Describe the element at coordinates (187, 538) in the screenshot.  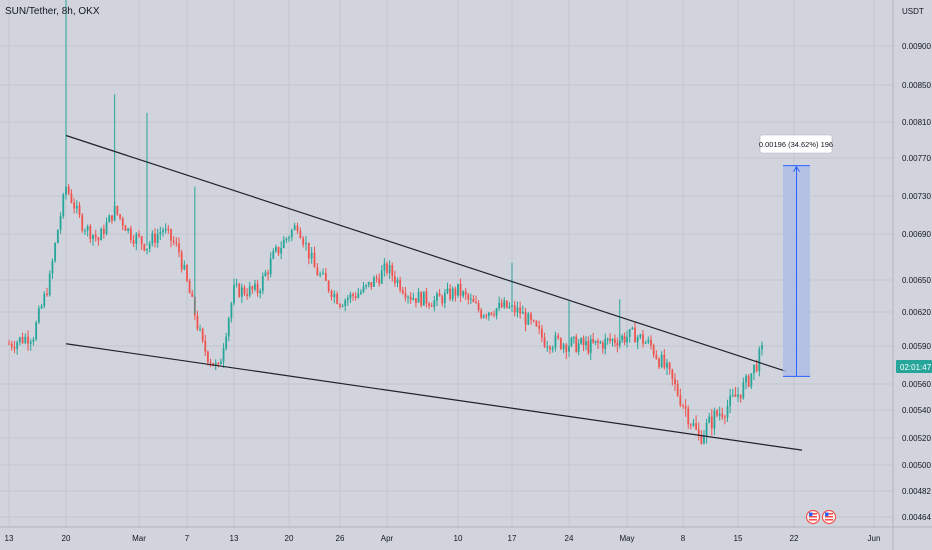
I see `time-tick-label: 7` at that location.